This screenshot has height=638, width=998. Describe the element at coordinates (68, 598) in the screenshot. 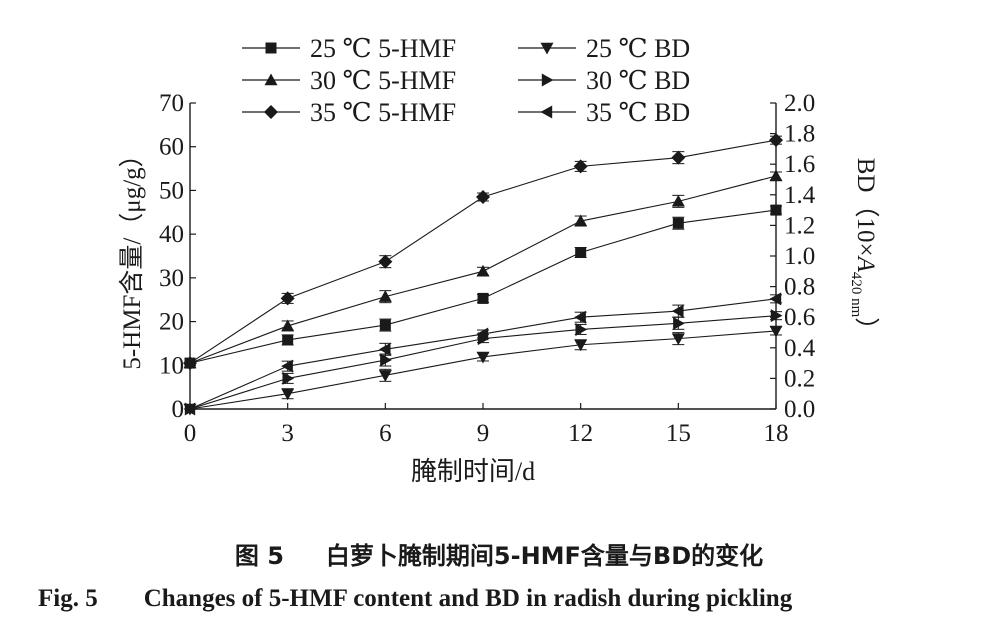

I see `caption-english-label: Fig. 5` at that location.